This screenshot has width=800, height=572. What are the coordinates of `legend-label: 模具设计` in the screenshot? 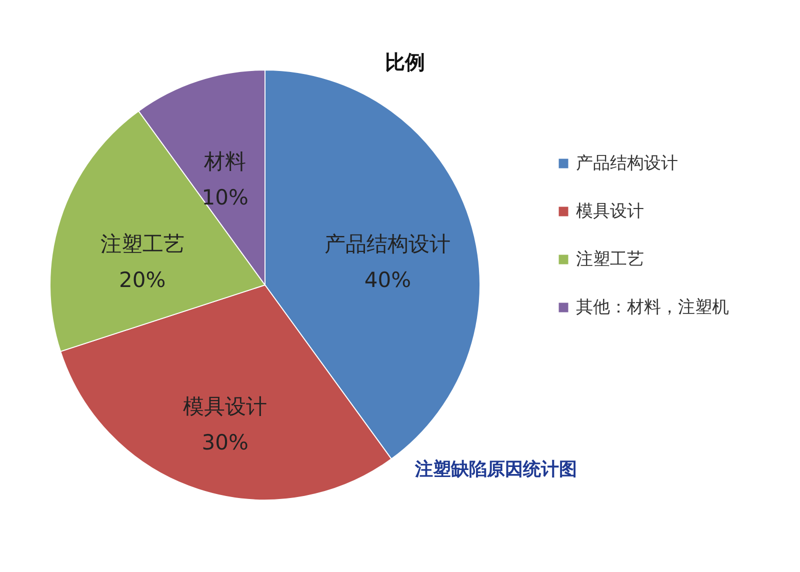 It's located at (610, 212).